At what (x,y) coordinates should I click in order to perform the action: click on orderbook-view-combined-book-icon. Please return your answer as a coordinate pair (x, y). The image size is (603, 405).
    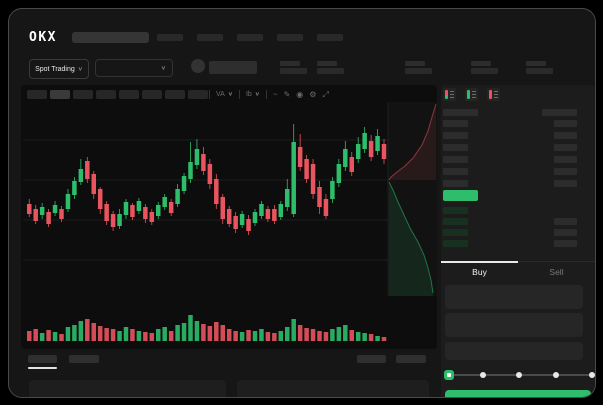
    Looking at the image, I should click on (449, 94).